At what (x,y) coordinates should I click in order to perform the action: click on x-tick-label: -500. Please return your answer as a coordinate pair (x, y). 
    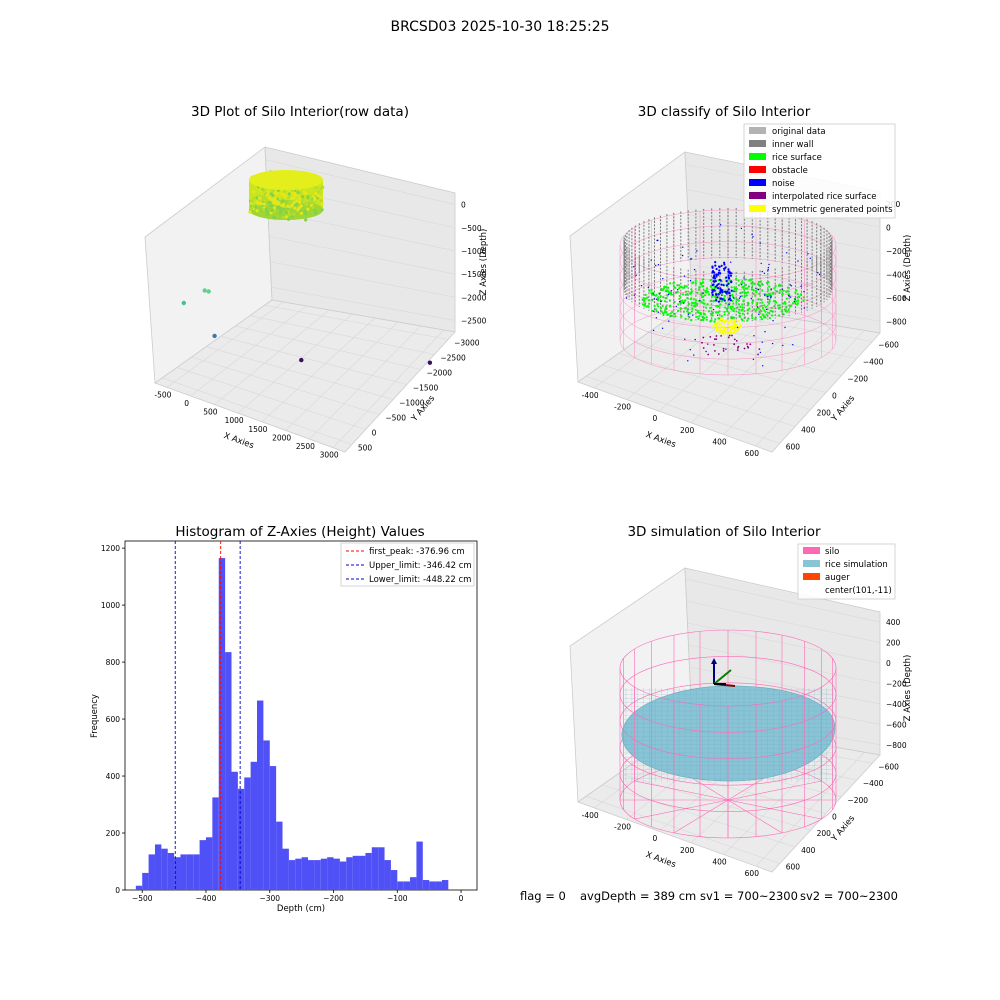
    Looking at the image, I should click on (162, 394).